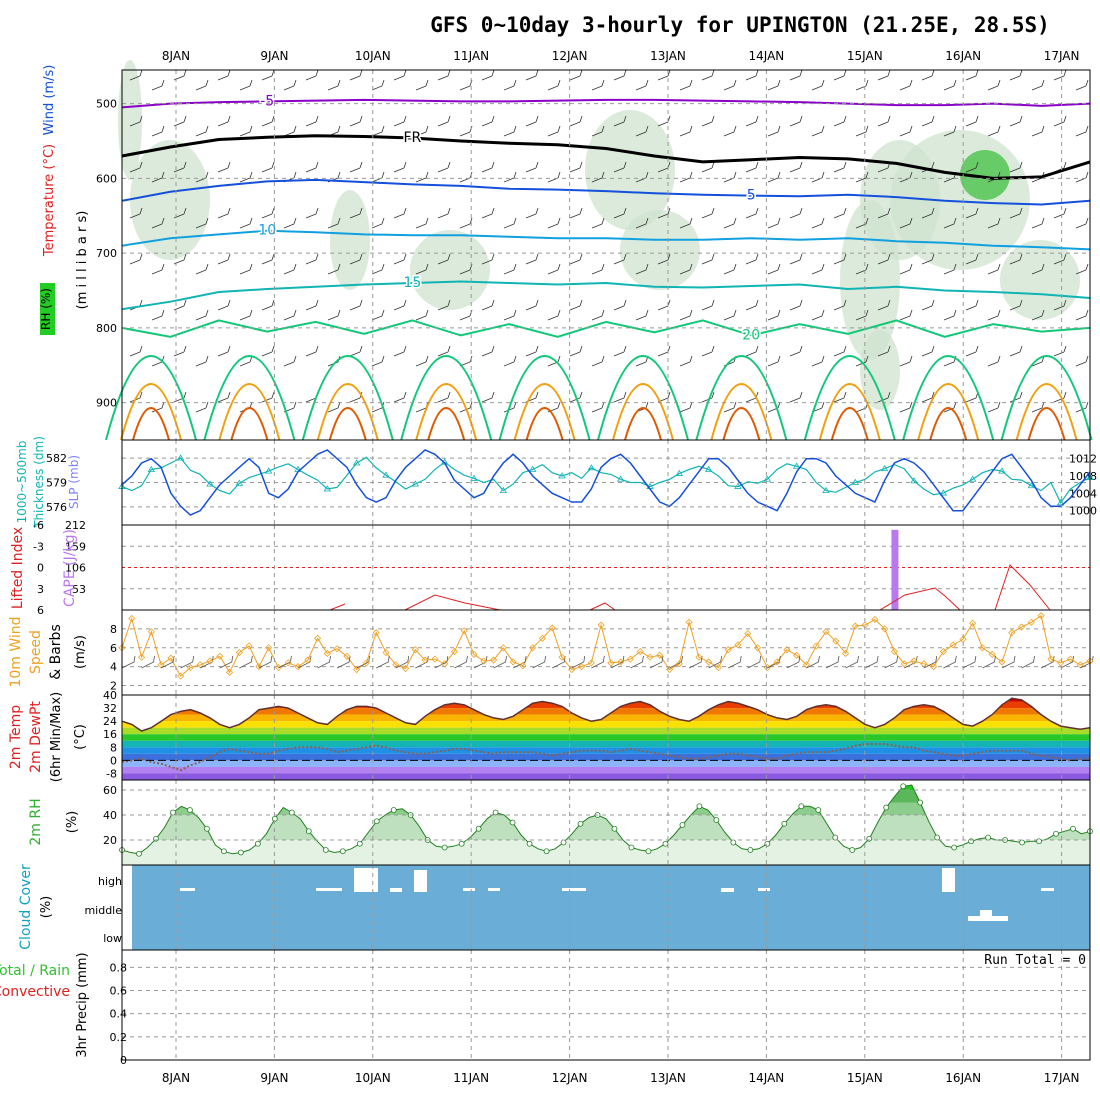 The width and height of the screenshot is (1100, 1100). I want to click on rh-band, so click(606, 808).